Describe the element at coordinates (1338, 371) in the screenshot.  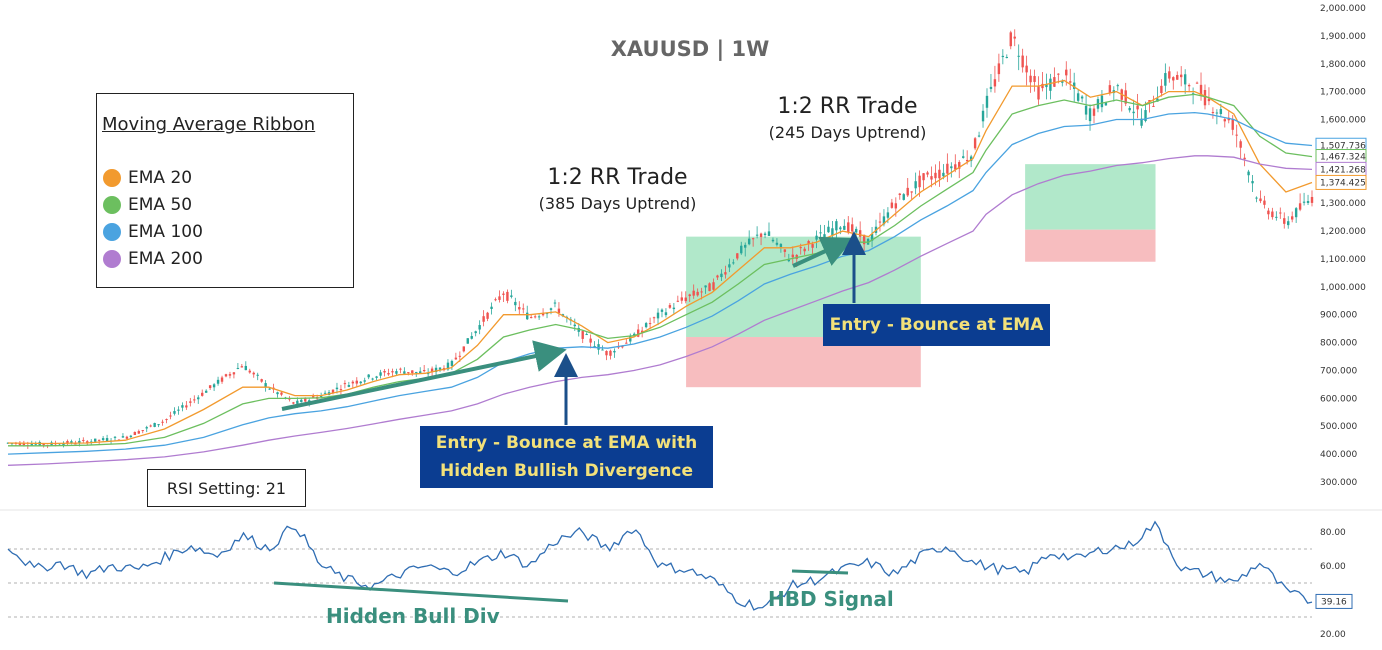
I see `y-tick-label: 700.000` at that location.